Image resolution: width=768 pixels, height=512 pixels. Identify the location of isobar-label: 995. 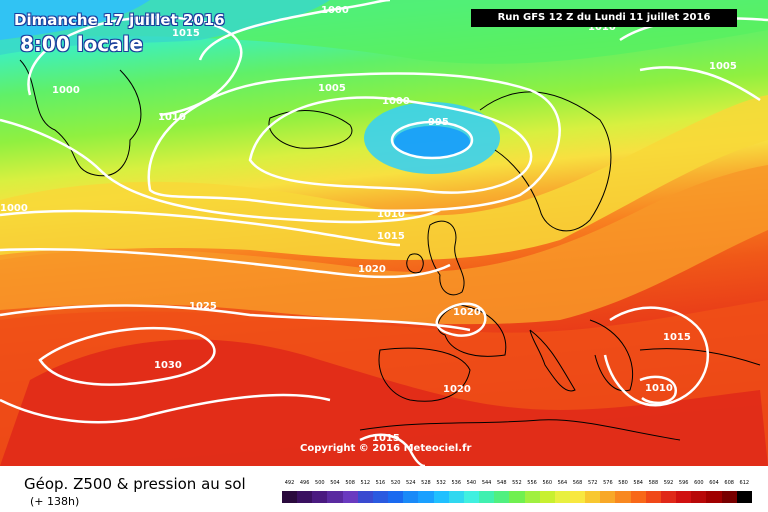
(438, 122).